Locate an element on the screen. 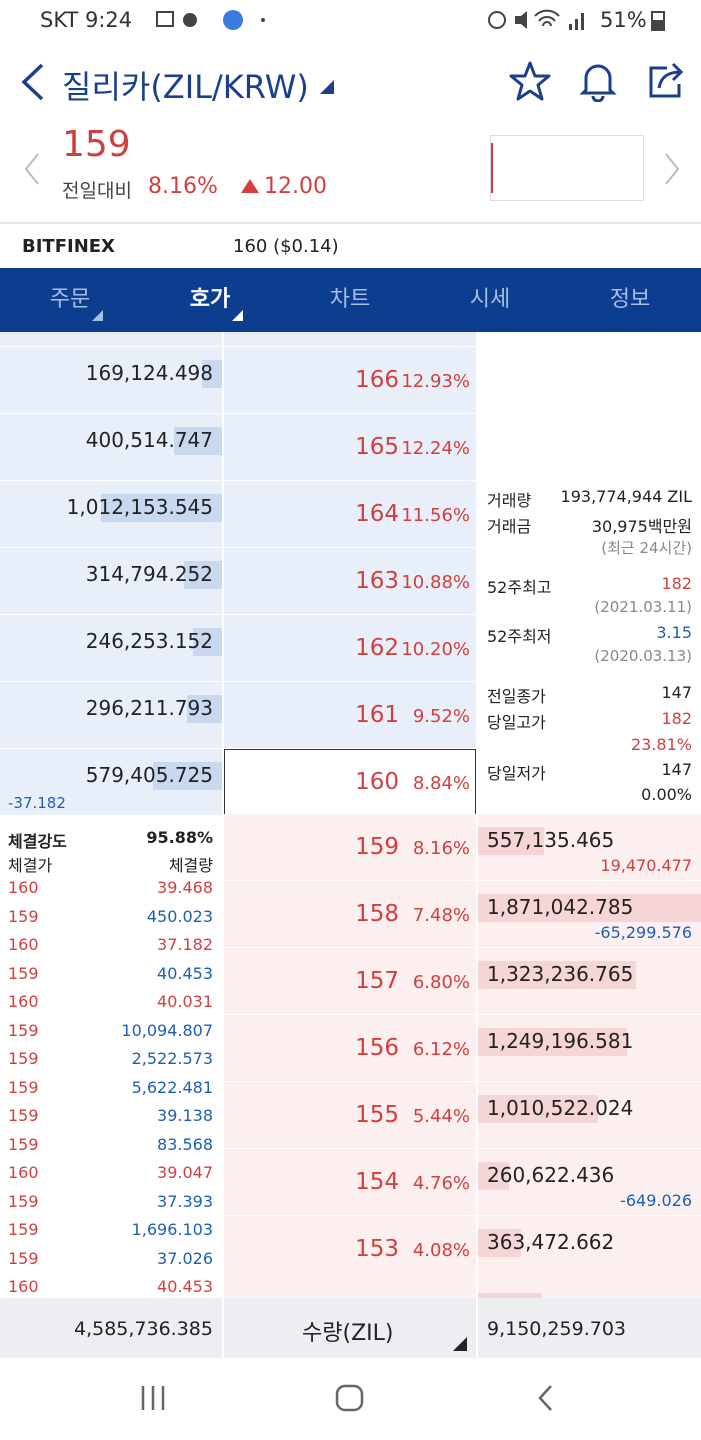 The width and height of the screenshot is (701, 1440). prev-arrow is located at coordinates (32, 169).